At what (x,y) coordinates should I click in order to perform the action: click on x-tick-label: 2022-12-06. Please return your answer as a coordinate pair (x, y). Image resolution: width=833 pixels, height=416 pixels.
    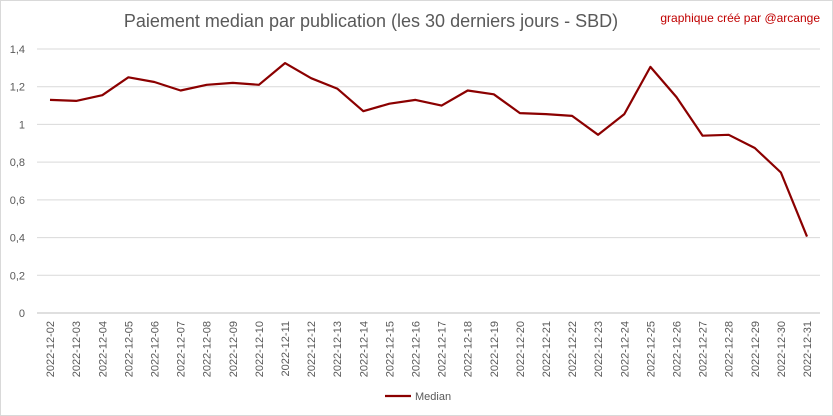
    Looking at the image, I should click on (155, 349).